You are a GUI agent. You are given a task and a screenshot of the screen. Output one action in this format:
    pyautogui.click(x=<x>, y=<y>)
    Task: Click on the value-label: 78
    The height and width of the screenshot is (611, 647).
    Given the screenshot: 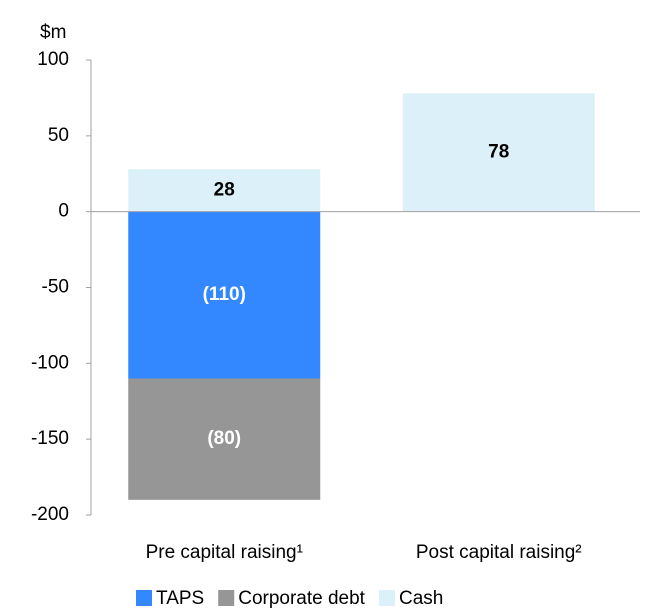 What is the action you would take?
    pyautogui.click(x=498, y=152)
    